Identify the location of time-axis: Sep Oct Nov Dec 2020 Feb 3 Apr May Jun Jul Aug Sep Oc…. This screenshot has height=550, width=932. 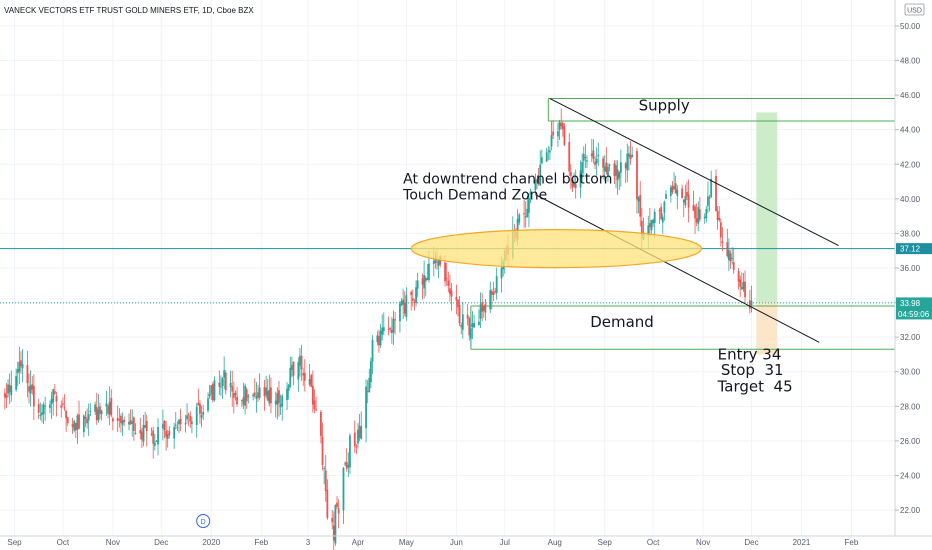
(433, 542).